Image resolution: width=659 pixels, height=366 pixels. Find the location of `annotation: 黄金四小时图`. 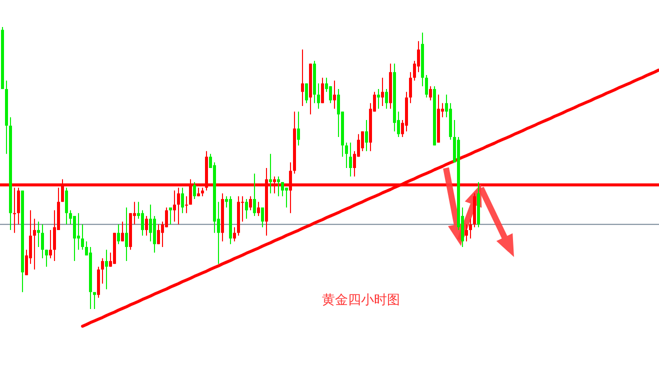

annotation: 黄金四小时图 is located at coordinates (361, 300).